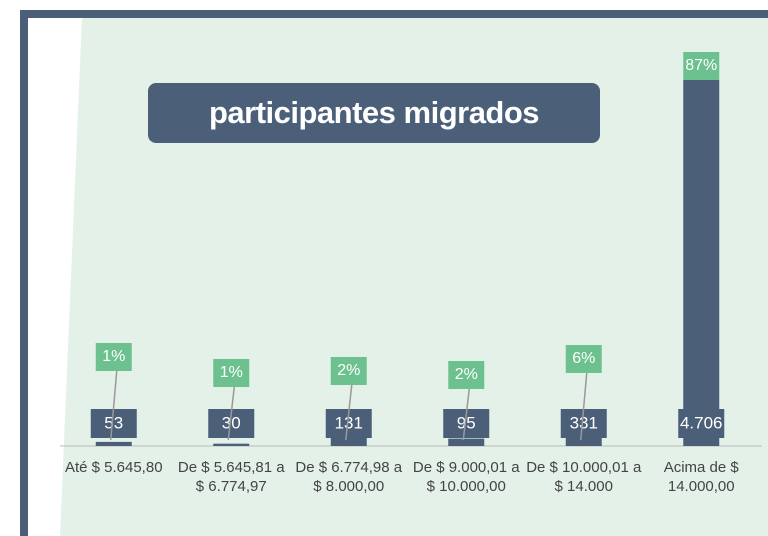 Image resolution: width=768 pixels, height=536 pixels. I want to click on background-accent, so click(55, 277).